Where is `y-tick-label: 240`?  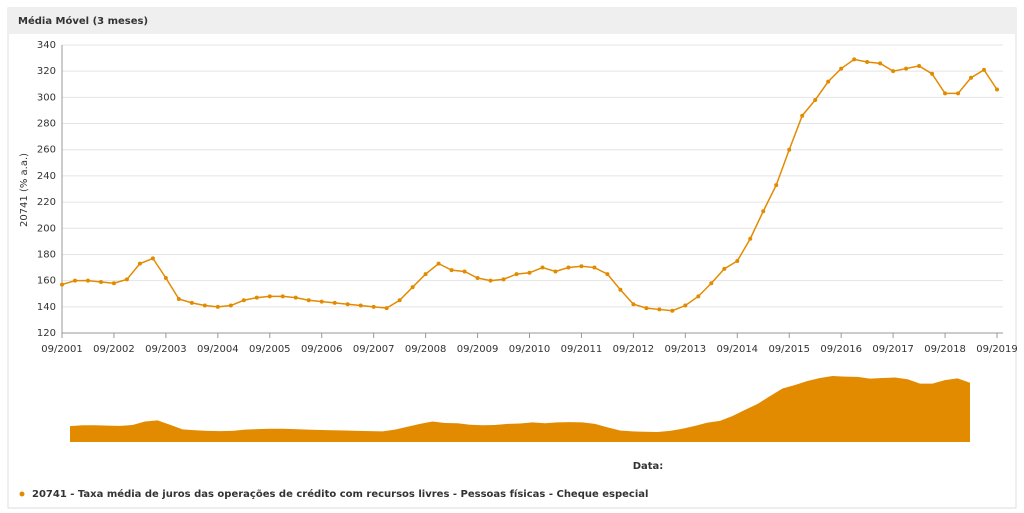
y-tick-label: 240 is located at coordinates (46, 176).